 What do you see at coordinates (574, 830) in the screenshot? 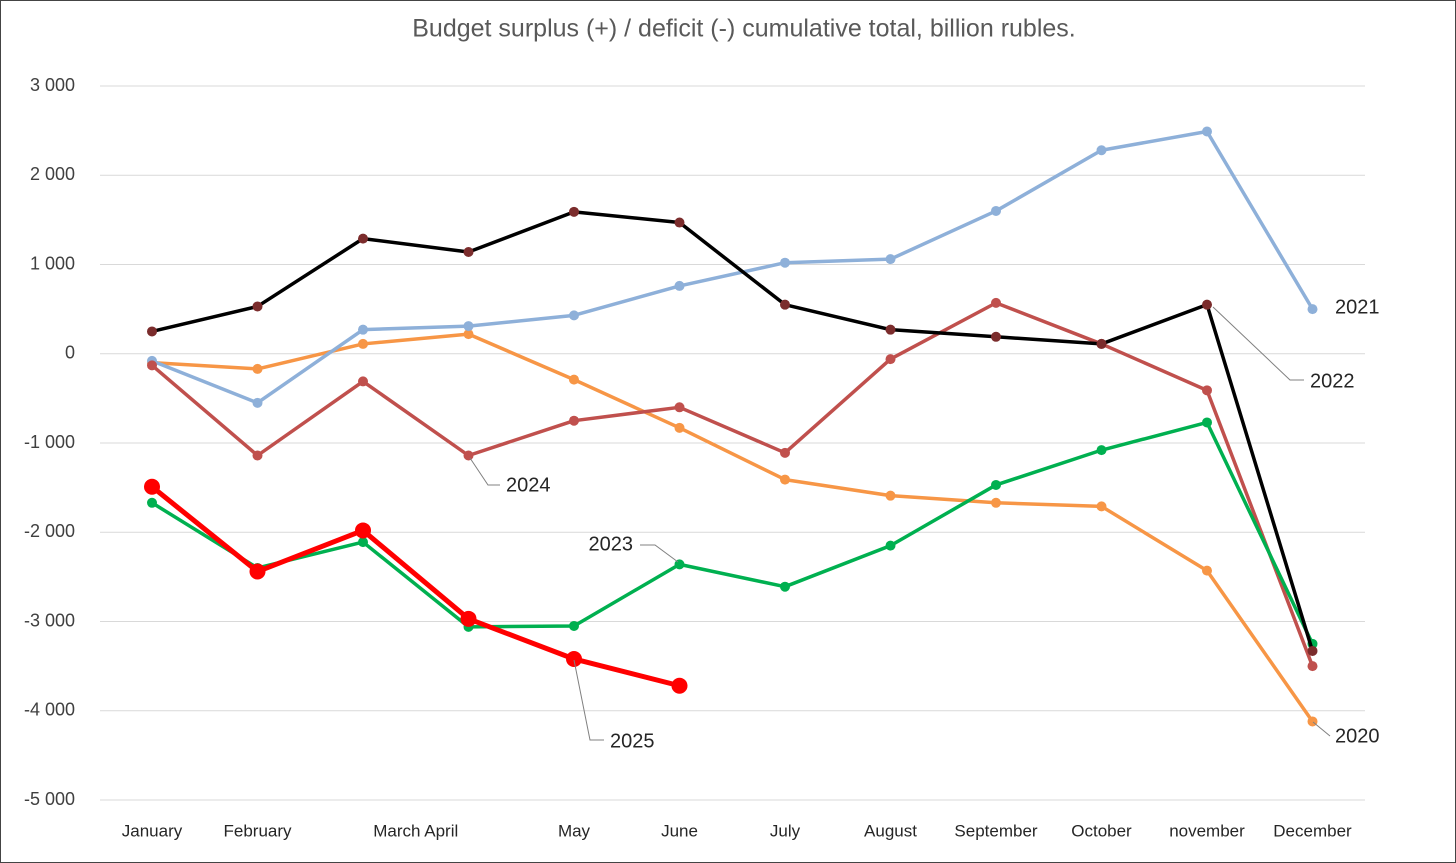
I see `x-tick-label: May` at bounding box center [574, 830].